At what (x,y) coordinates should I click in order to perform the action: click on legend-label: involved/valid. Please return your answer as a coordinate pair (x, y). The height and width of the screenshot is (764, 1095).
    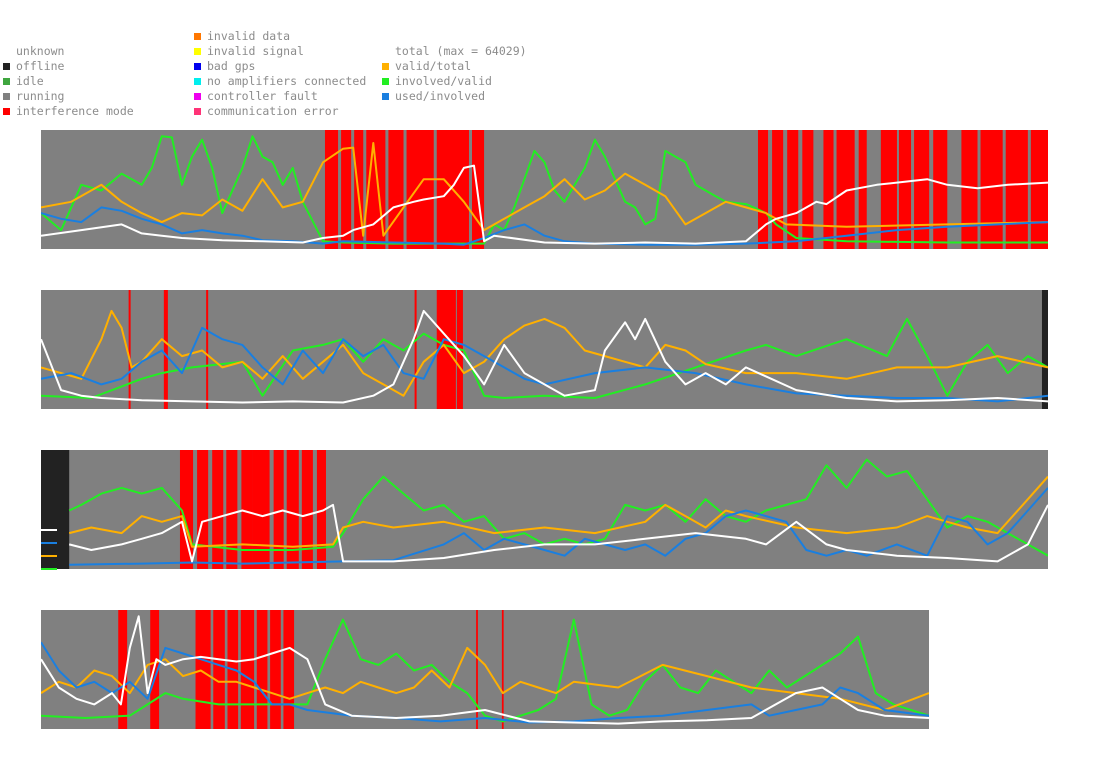
    Looking at the image, I should click on (443, 81).